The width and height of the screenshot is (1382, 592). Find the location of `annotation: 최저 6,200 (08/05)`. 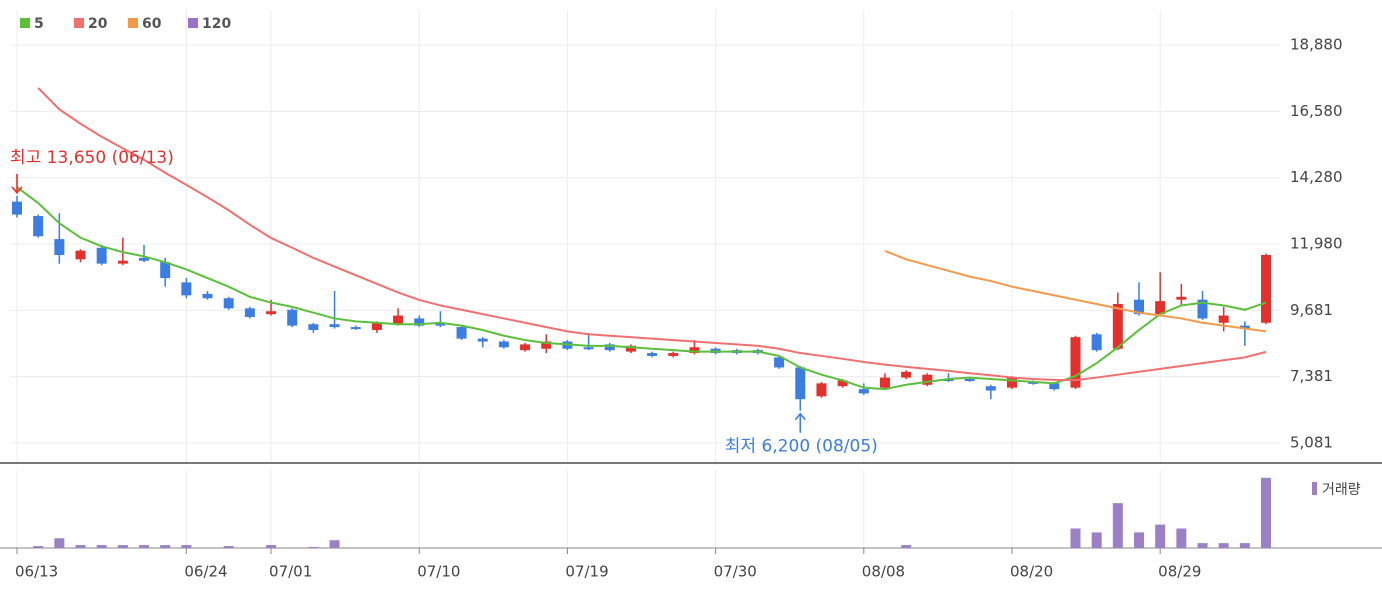

annotation: 최저 6,200 (08/05) is located at coordinates (801, 447).